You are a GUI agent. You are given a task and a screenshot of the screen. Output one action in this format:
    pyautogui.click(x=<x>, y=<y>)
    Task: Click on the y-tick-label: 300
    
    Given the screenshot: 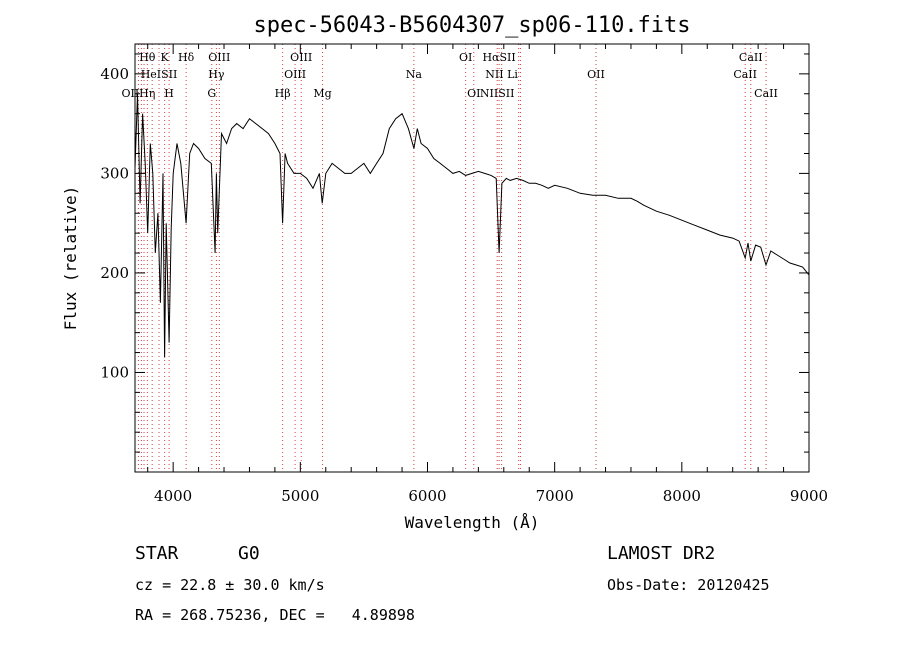 What is the action you would take?
    pyautogui.click(x=114, y=173)
    